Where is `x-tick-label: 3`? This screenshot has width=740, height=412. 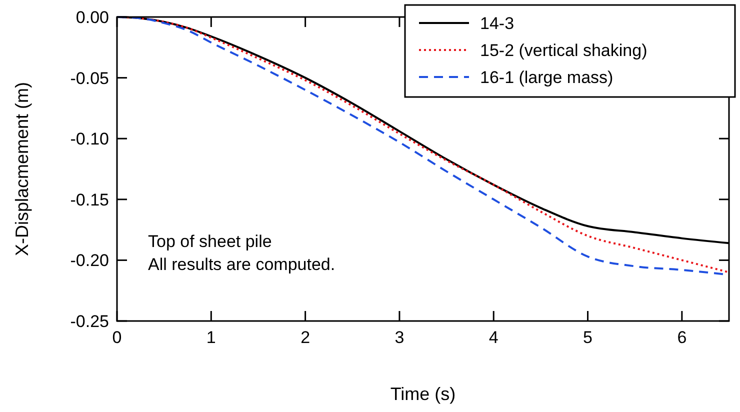 x-tick-label: 3 is located at coordinates (399, 337).